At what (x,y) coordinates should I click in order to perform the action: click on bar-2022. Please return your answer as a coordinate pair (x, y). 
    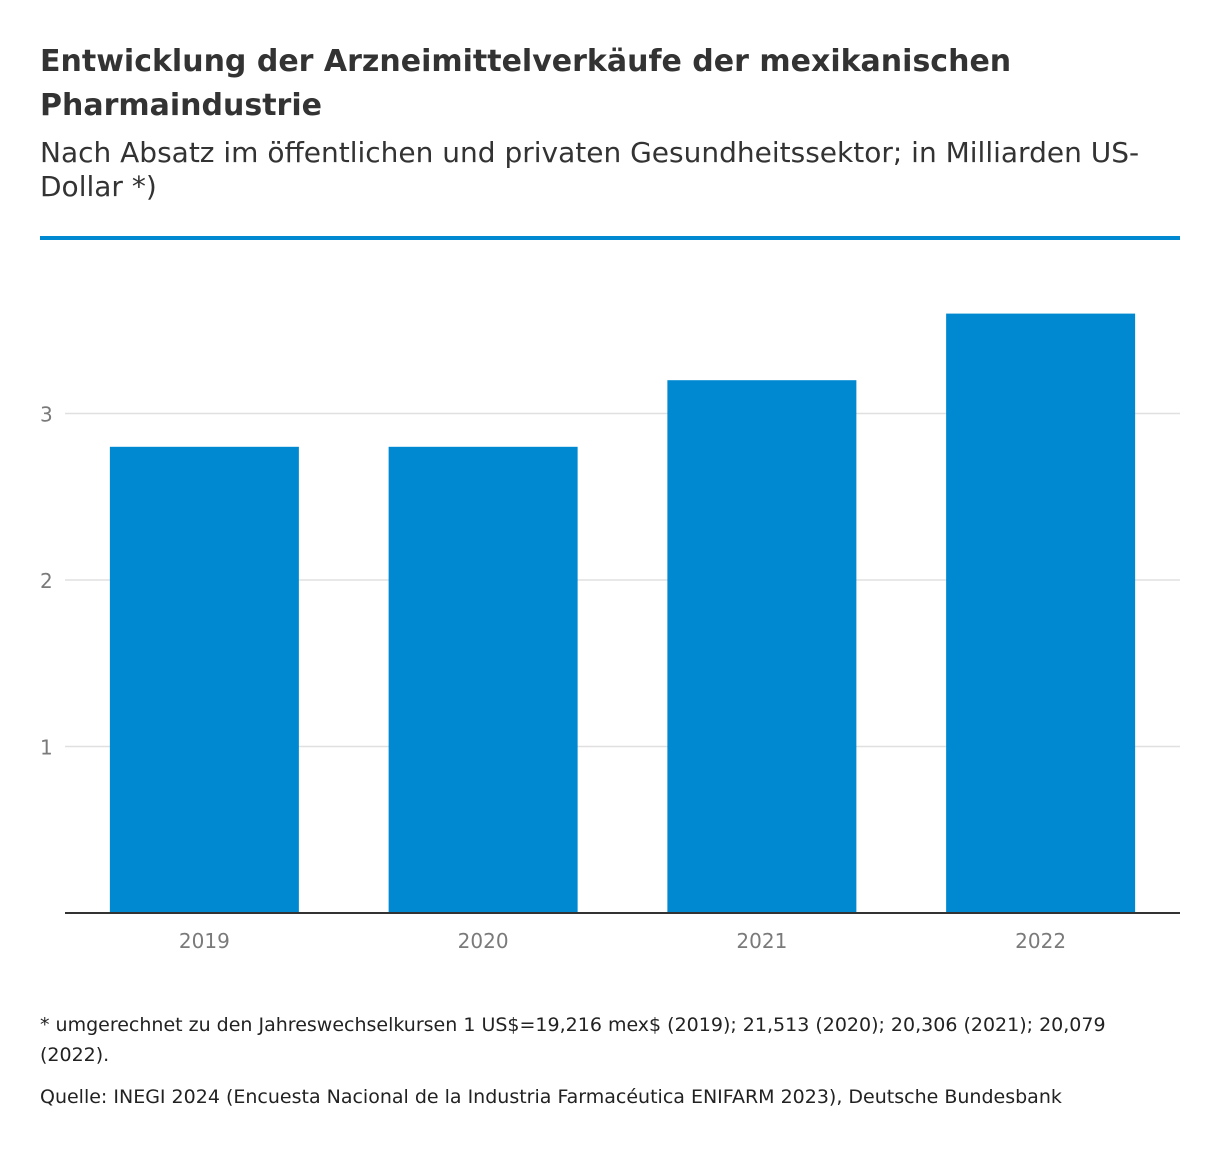
    Looking at the image, I should click on (1041, 613).